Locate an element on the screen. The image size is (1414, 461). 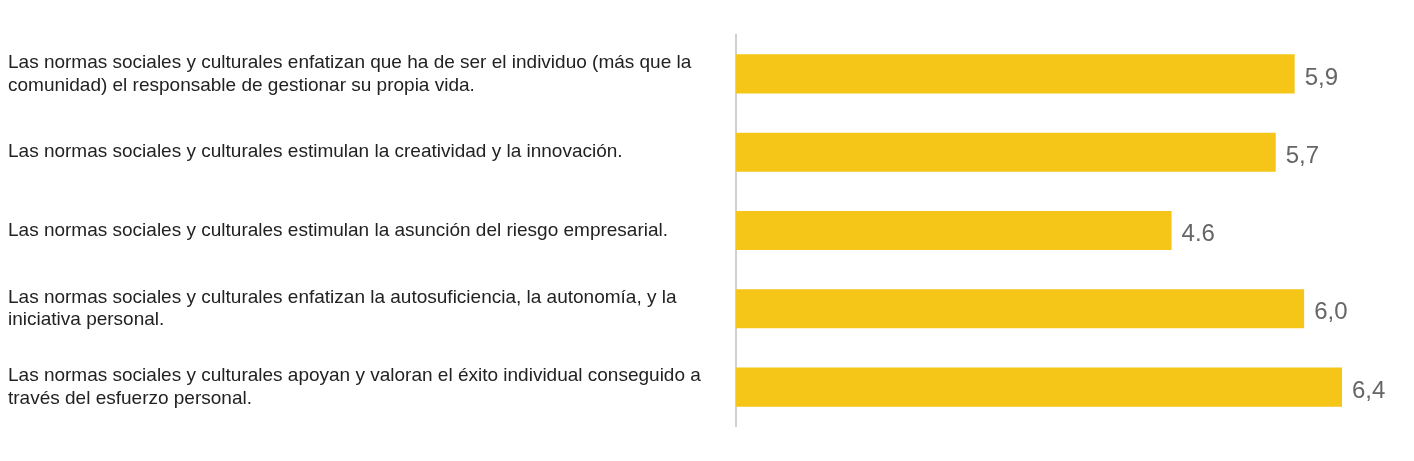
y-tick-label: Las normas sociales y culturales estimulan la creatividad y la innovación. is located at coordinates (315, 151).